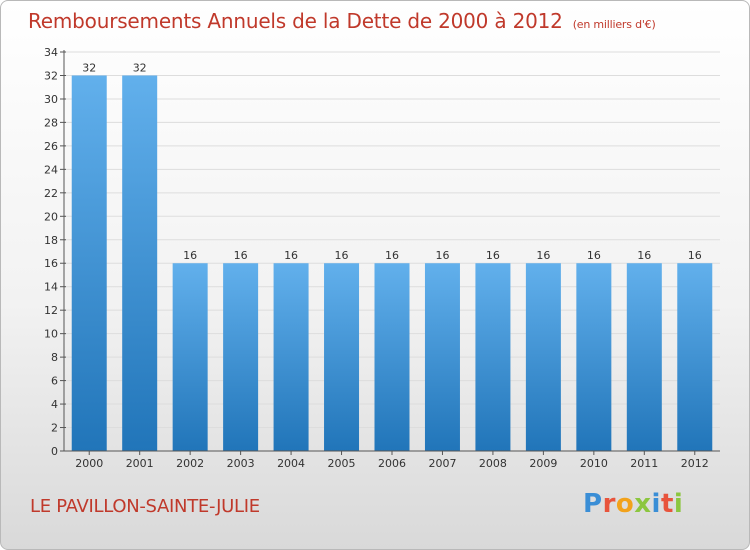 Image resolution: width=750 pixels, height=550 pixels. I want to click on bar-2011, so click(644, 357).